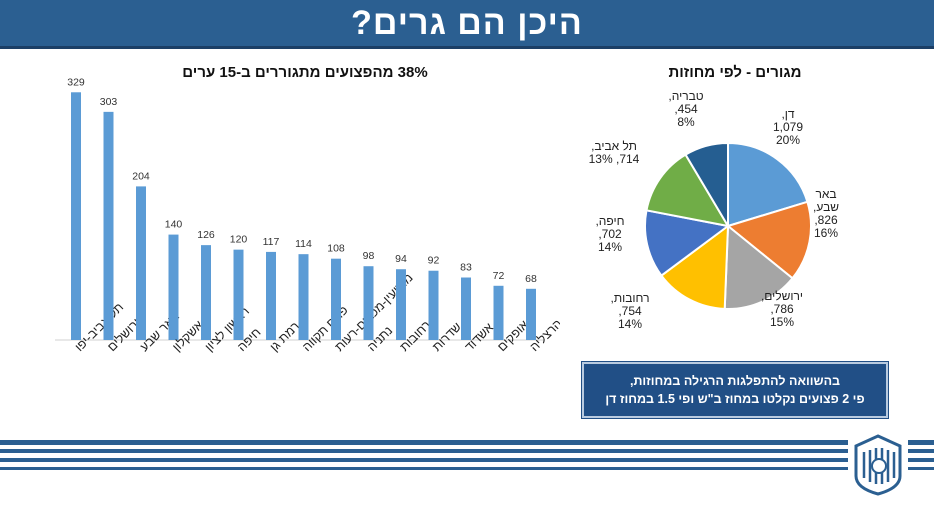 The image size is (934, 505). Describe the element at coordinates (735, 72) in the screenshot. I see `pie-chart-title: מגורים - לפי מחוזות` at that location.